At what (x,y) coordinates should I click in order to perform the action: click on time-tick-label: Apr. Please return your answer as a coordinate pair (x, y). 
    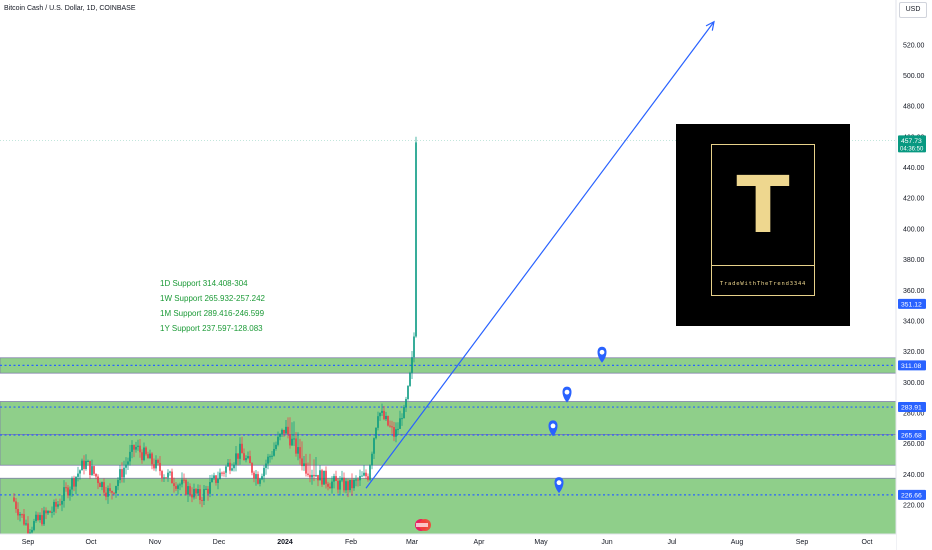
    Looking at the image, I should click on (480, 542).